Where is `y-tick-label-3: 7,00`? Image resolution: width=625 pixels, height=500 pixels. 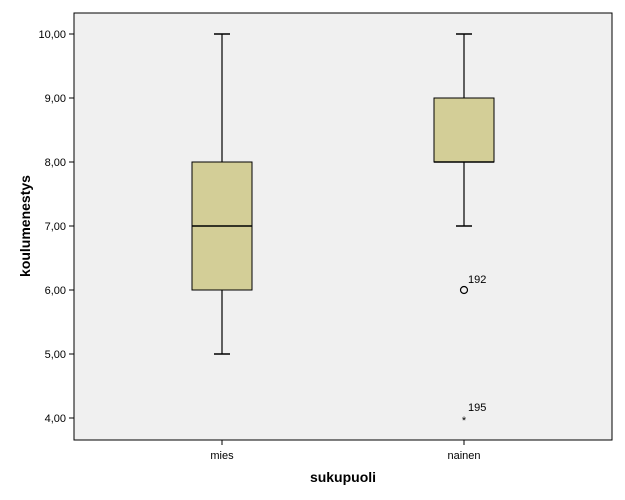 y-tick-label-3: 7,00 is located at coordinates (55, 227).